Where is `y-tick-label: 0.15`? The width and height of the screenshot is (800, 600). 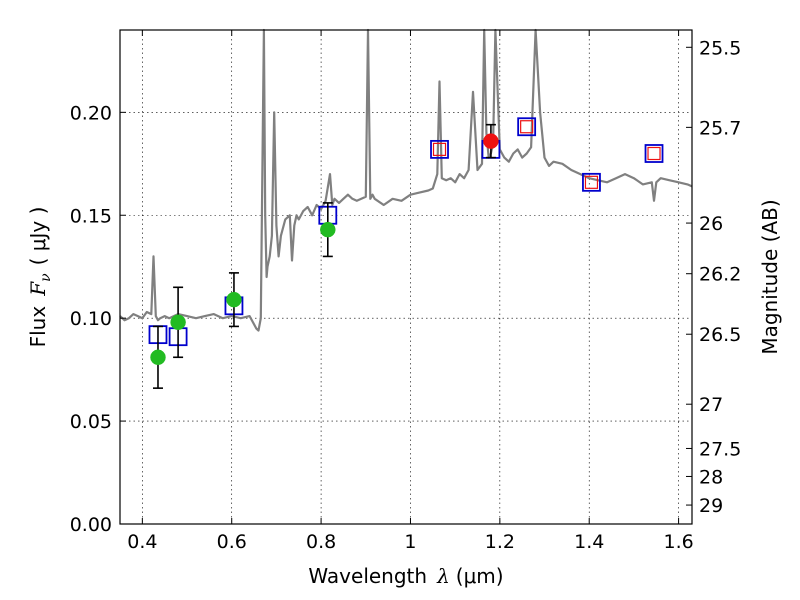 y-tick-label: 0.15 is located at coordinates (91, 216).